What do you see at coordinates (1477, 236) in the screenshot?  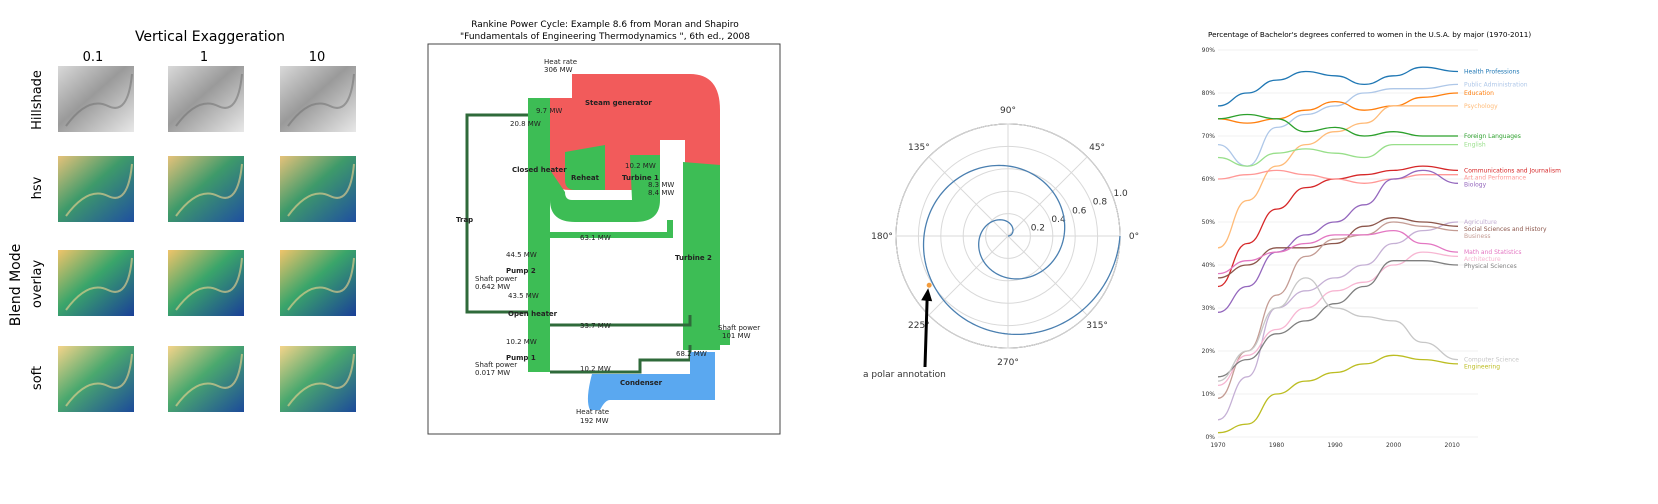 I see `series-label: Business` at bounding box center [1477, 236].